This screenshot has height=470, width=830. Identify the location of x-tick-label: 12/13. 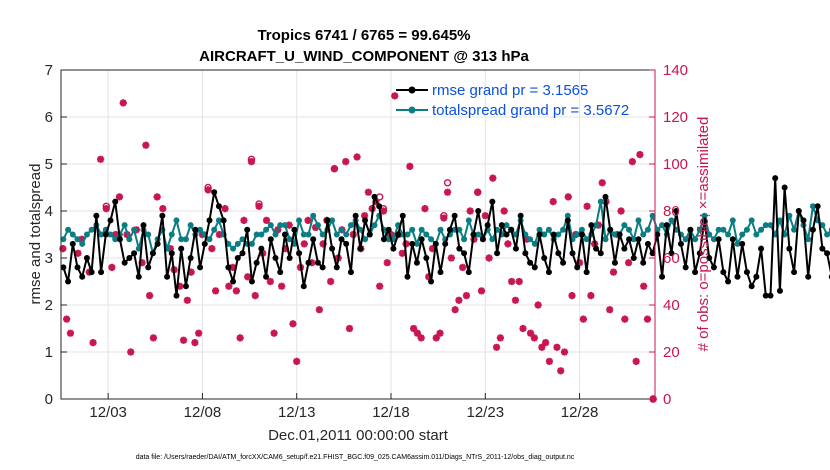
(297, 412).